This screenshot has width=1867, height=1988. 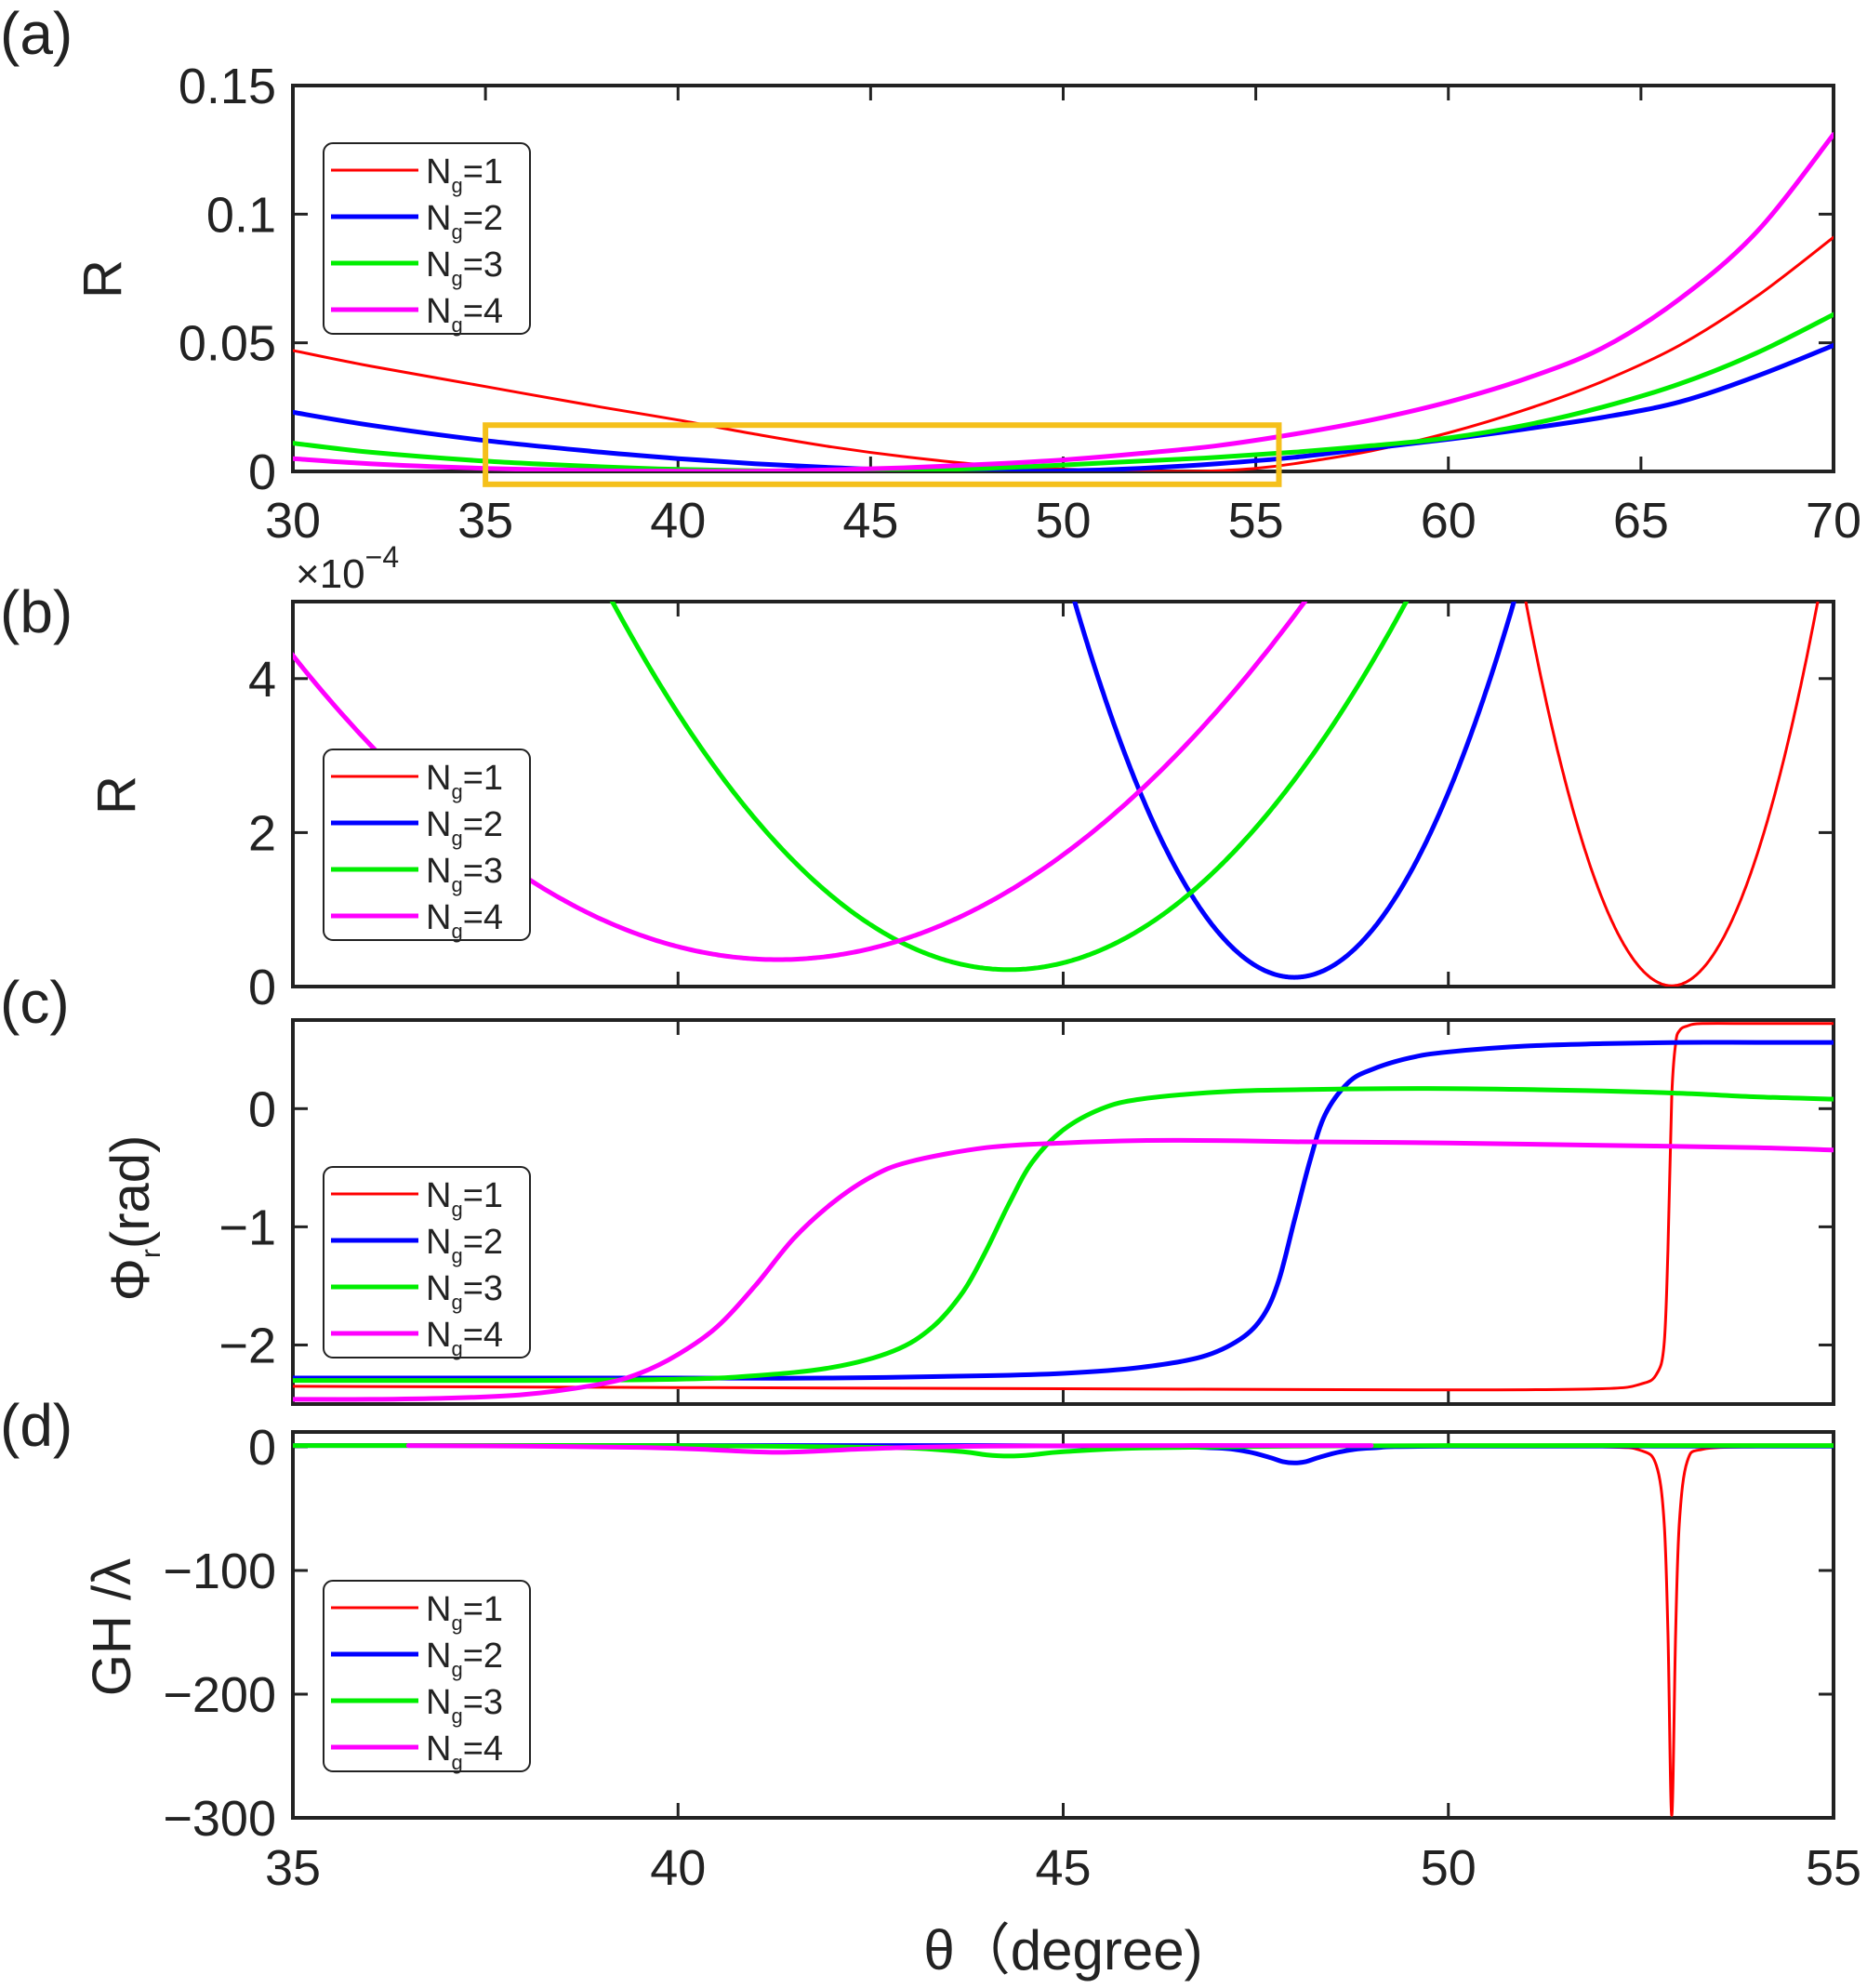 What do you see at coordinates (35, 1003) in the screenshot?
I see `panel-label: (c)` at bounding box center [35, 1003].